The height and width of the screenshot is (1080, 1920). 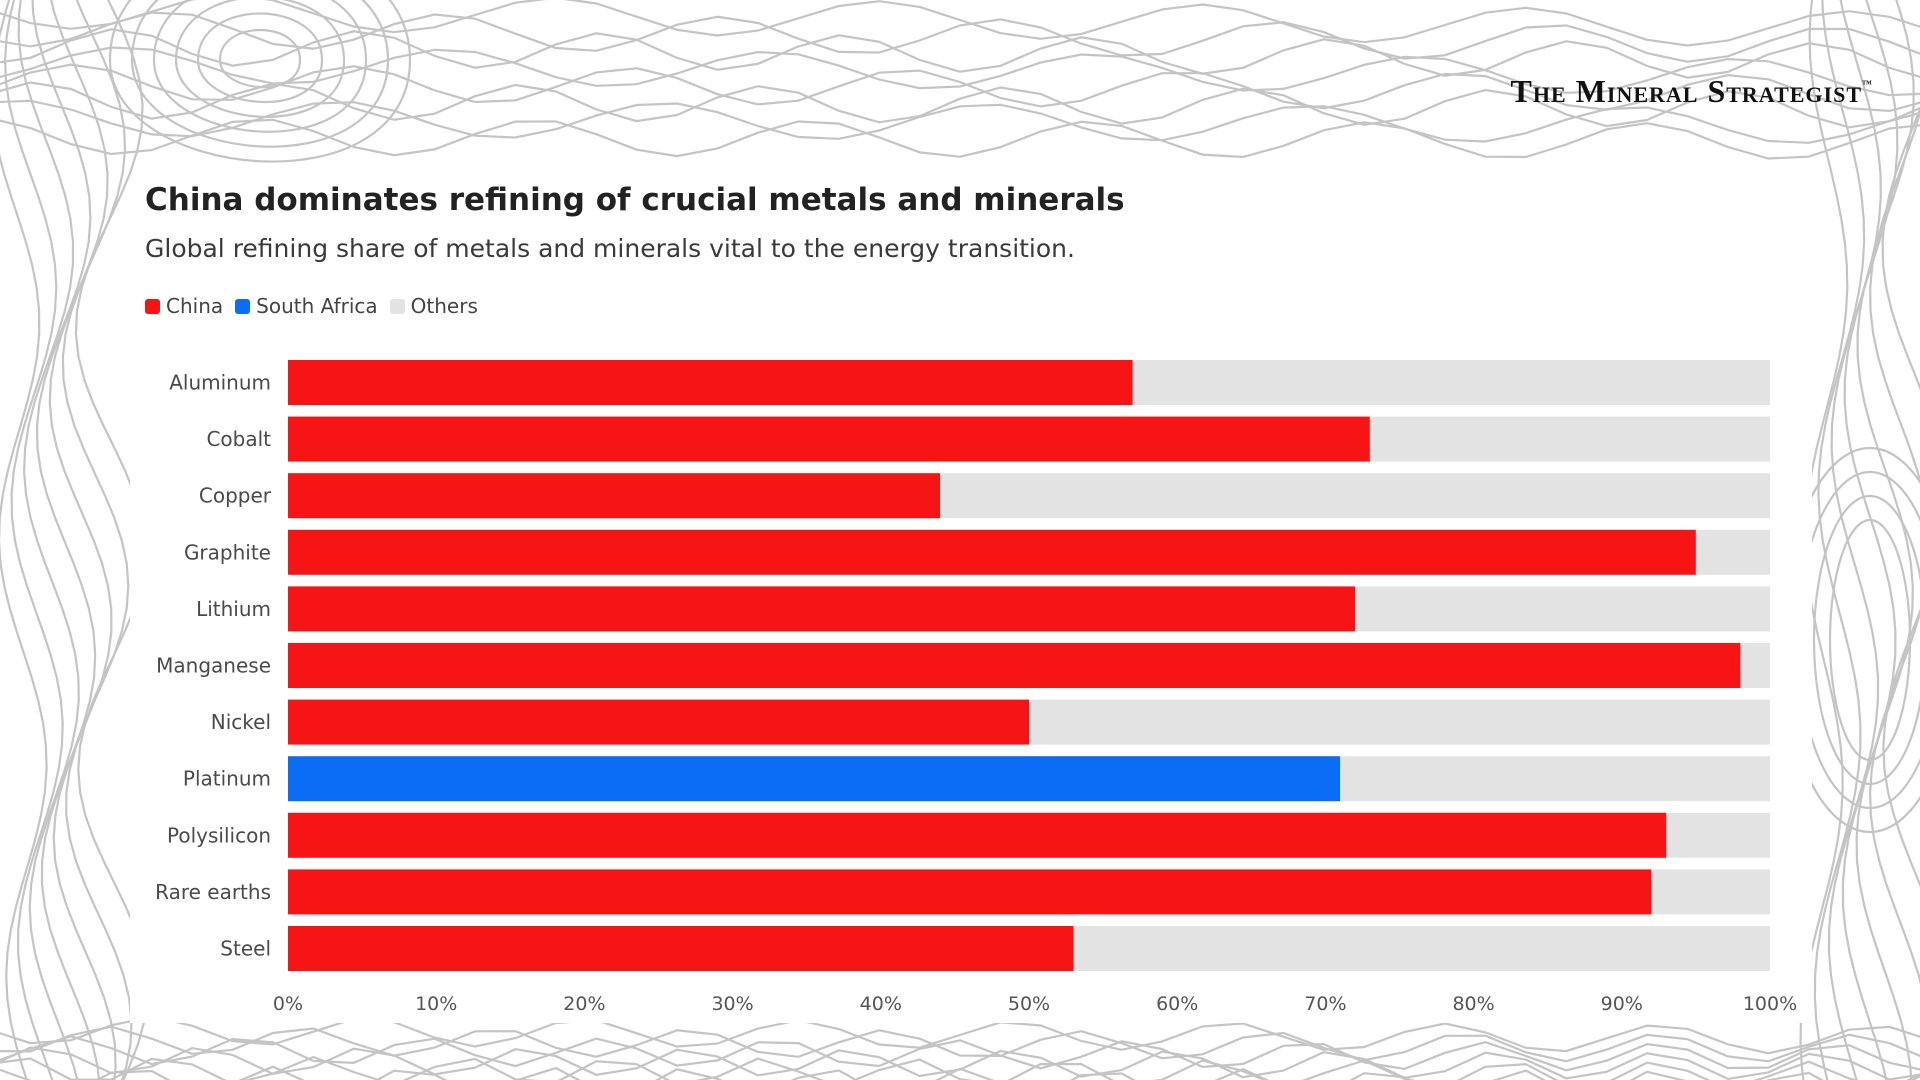 I want to click on legend-swatch-china, so click(x=152, y=306).